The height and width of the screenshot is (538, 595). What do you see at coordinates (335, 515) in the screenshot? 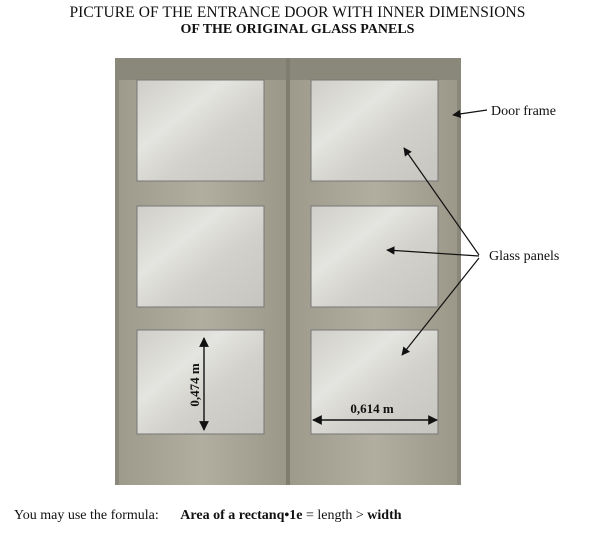
I see `formula-equals: = length >` at bounding box center [335, 515].